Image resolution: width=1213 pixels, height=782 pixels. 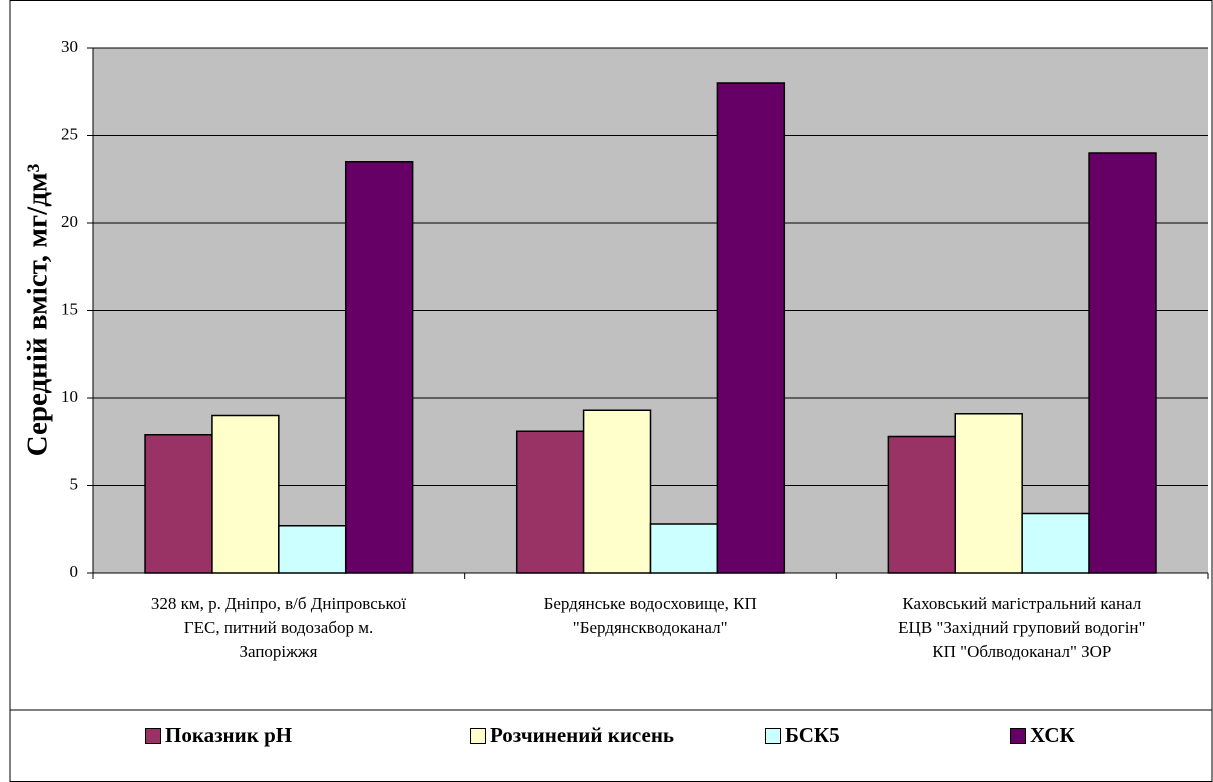 What do you see at coordinates (229, 735) in the screenshot?
I see `legend-label: Показник рН` at bounding box center [229, 735].